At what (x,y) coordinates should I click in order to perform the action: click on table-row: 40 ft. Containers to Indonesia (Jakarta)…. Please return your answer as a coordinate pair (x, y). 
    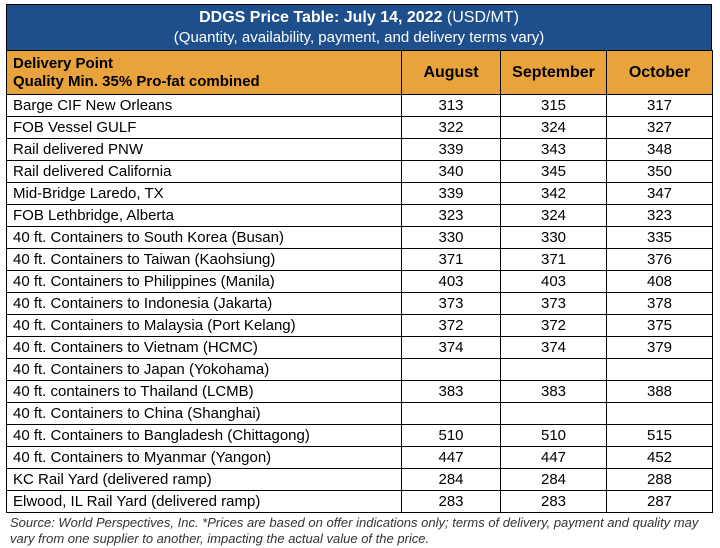
    Looking at the image, I should click on (359, 303).